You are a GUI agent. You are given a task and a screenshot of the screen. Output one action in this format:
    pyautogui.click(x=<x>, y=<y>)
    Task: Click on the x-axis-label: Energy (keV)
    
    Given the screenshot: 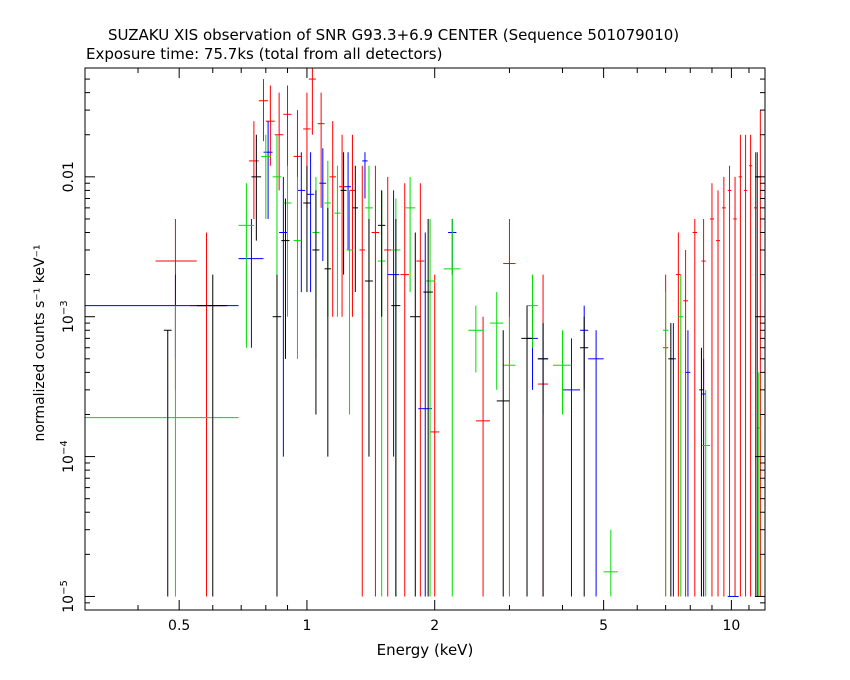 What is the action you would take?
    pyautogui.click(x=425, y=650)
    